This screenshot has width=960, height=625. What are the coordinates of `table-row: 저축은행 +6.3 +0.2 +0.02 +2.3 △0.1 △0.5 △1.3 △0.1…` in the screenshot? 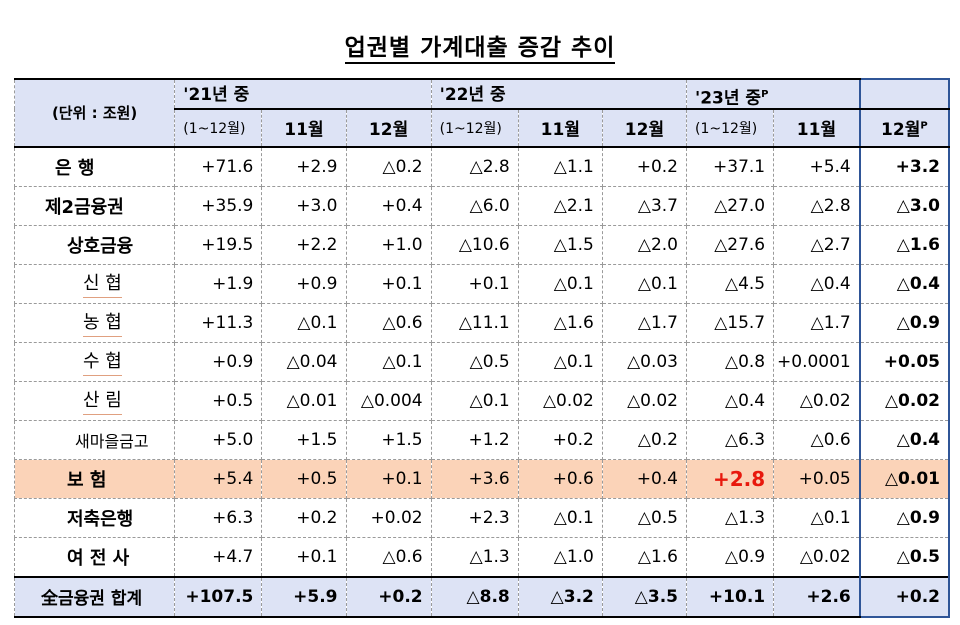 It's located at (482, 517).